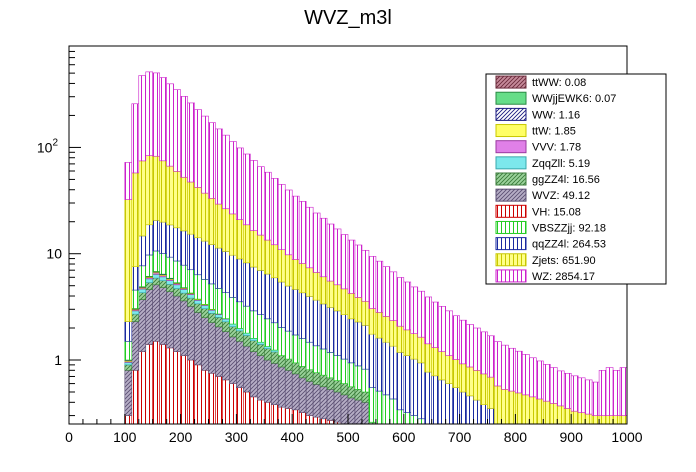  What do you see at coordinates (556, 115) in the screenshot?
I see `legend-label: WW: 1.16` at bounding box center [556, 115].